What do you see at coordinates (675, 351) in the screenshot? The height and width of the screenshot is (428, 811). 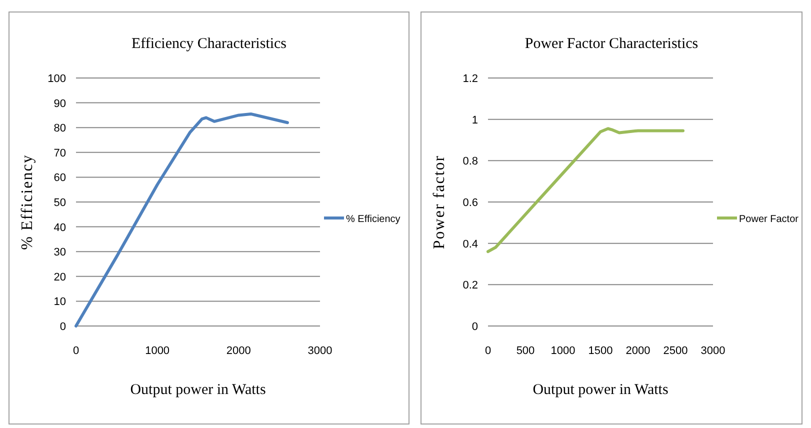 I see `x-tick-label: 2500` at bounding box center [675, 351].